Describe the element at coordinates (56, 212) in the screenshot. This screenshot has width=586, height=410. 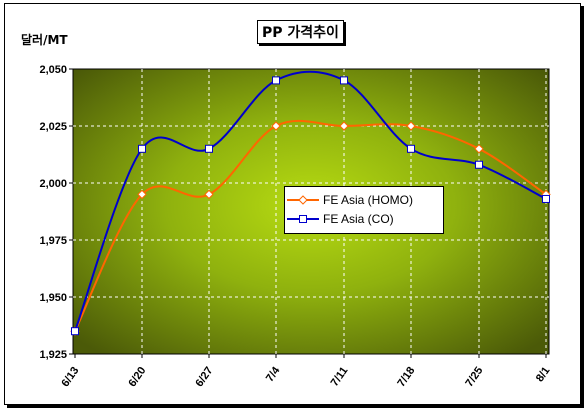
I see `y-axis: 2,050 2,025 2,000 1,975 1,950 1,925` at that location.